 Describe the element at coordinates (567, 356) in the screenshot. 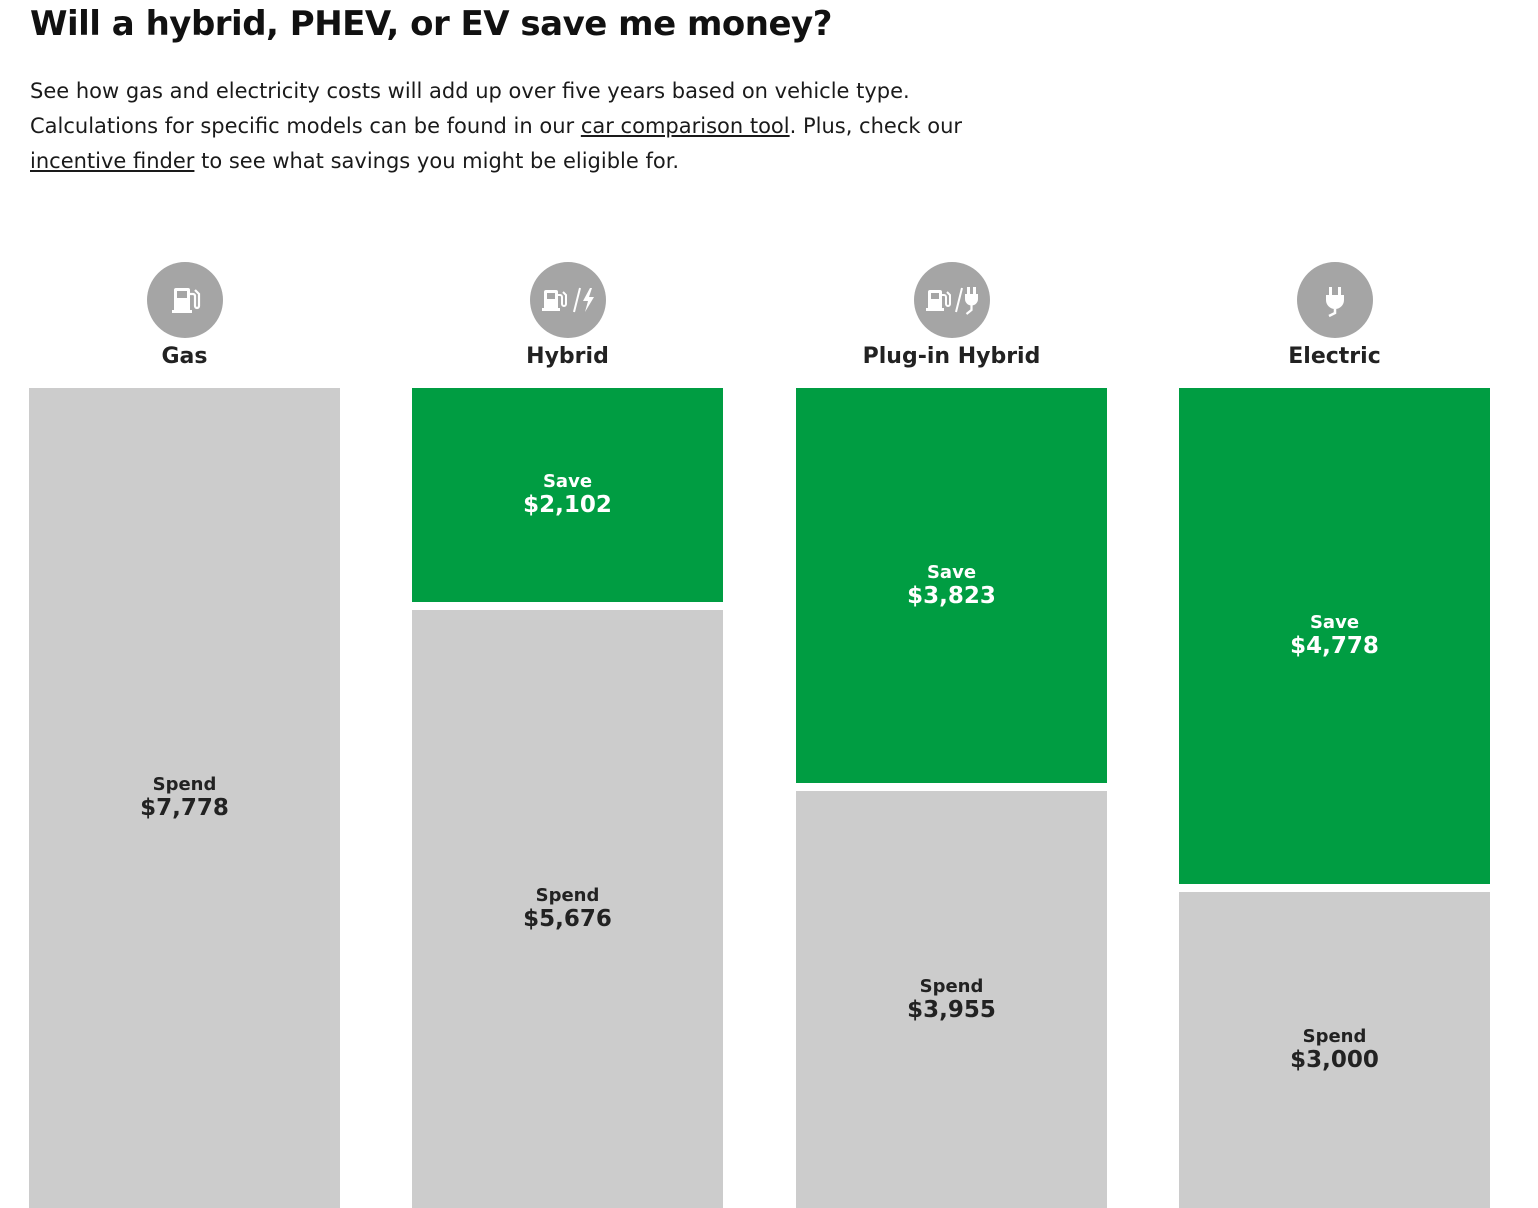

I see `category-label: Hybrid` at that location.